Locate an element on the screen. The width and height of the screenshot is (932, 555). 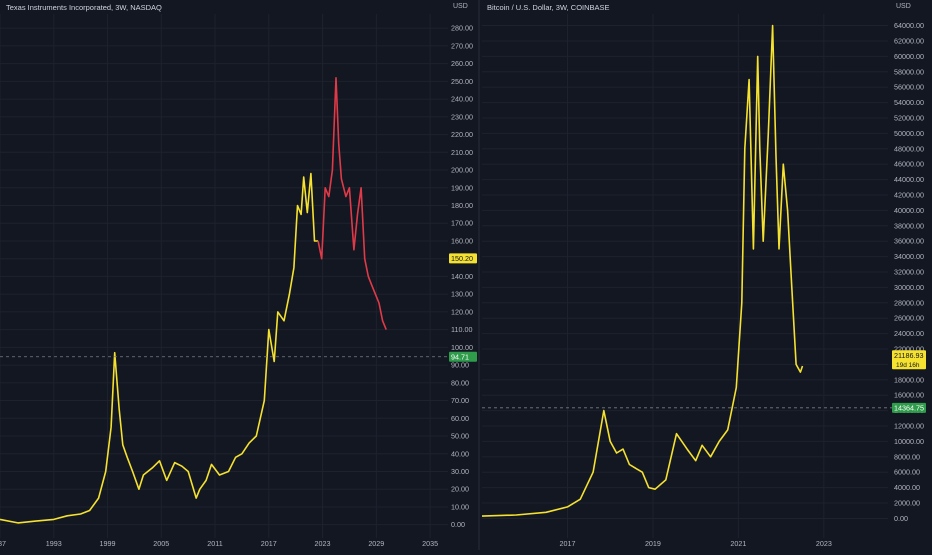
left-x-tick-label: 1999 is located at coordinates (108, 543).